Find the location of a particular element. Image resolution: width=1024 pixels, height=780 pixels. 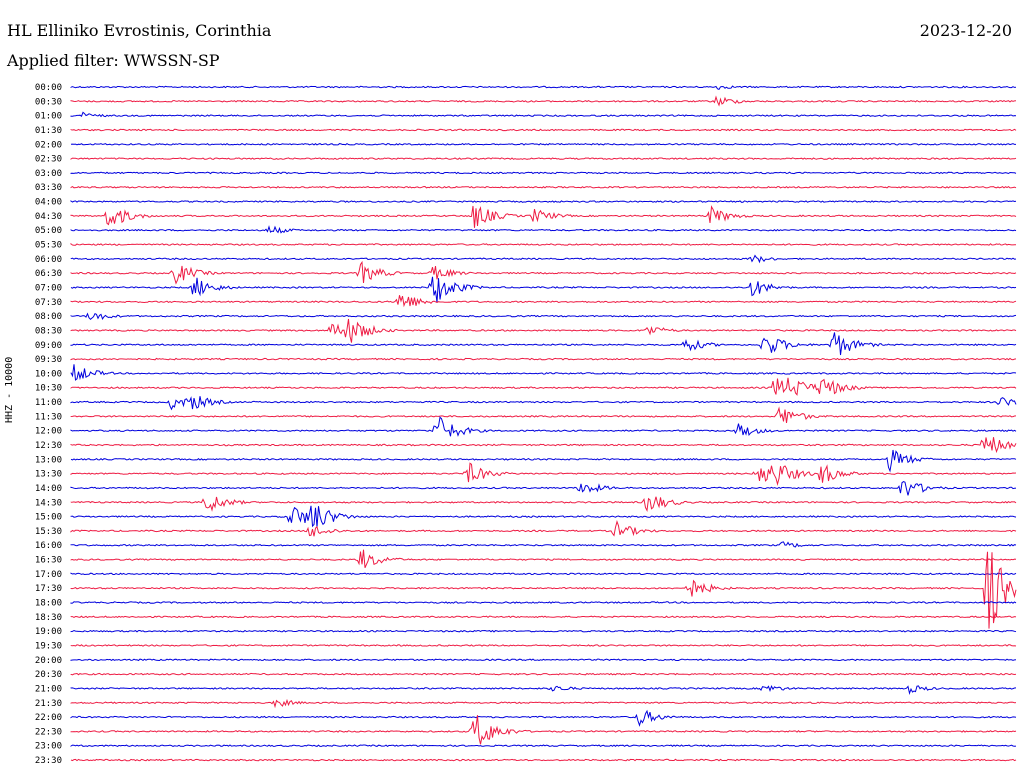

time-tick-label: 08:00 is located at coordinates (48, 317).